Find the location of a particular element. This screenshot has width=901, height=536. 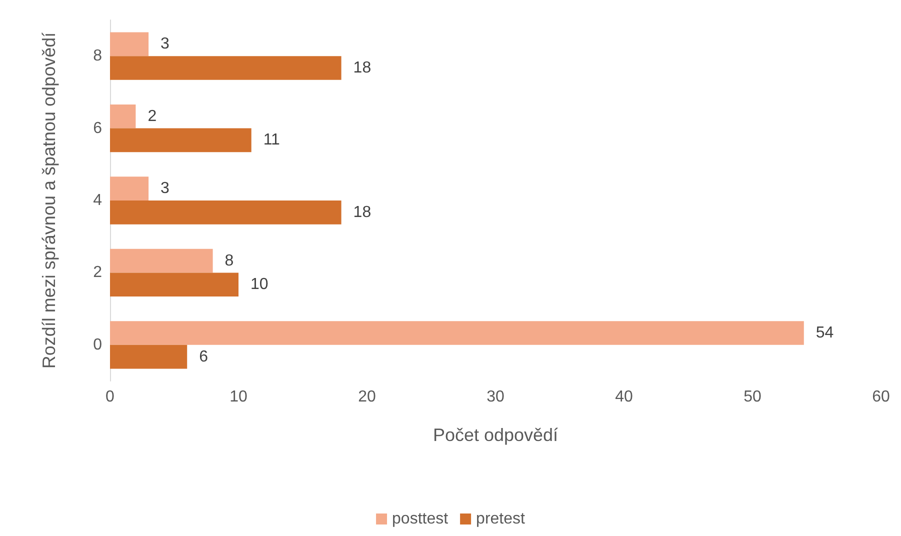

x-tick-label: 40 is located at coordinates (624, 397).